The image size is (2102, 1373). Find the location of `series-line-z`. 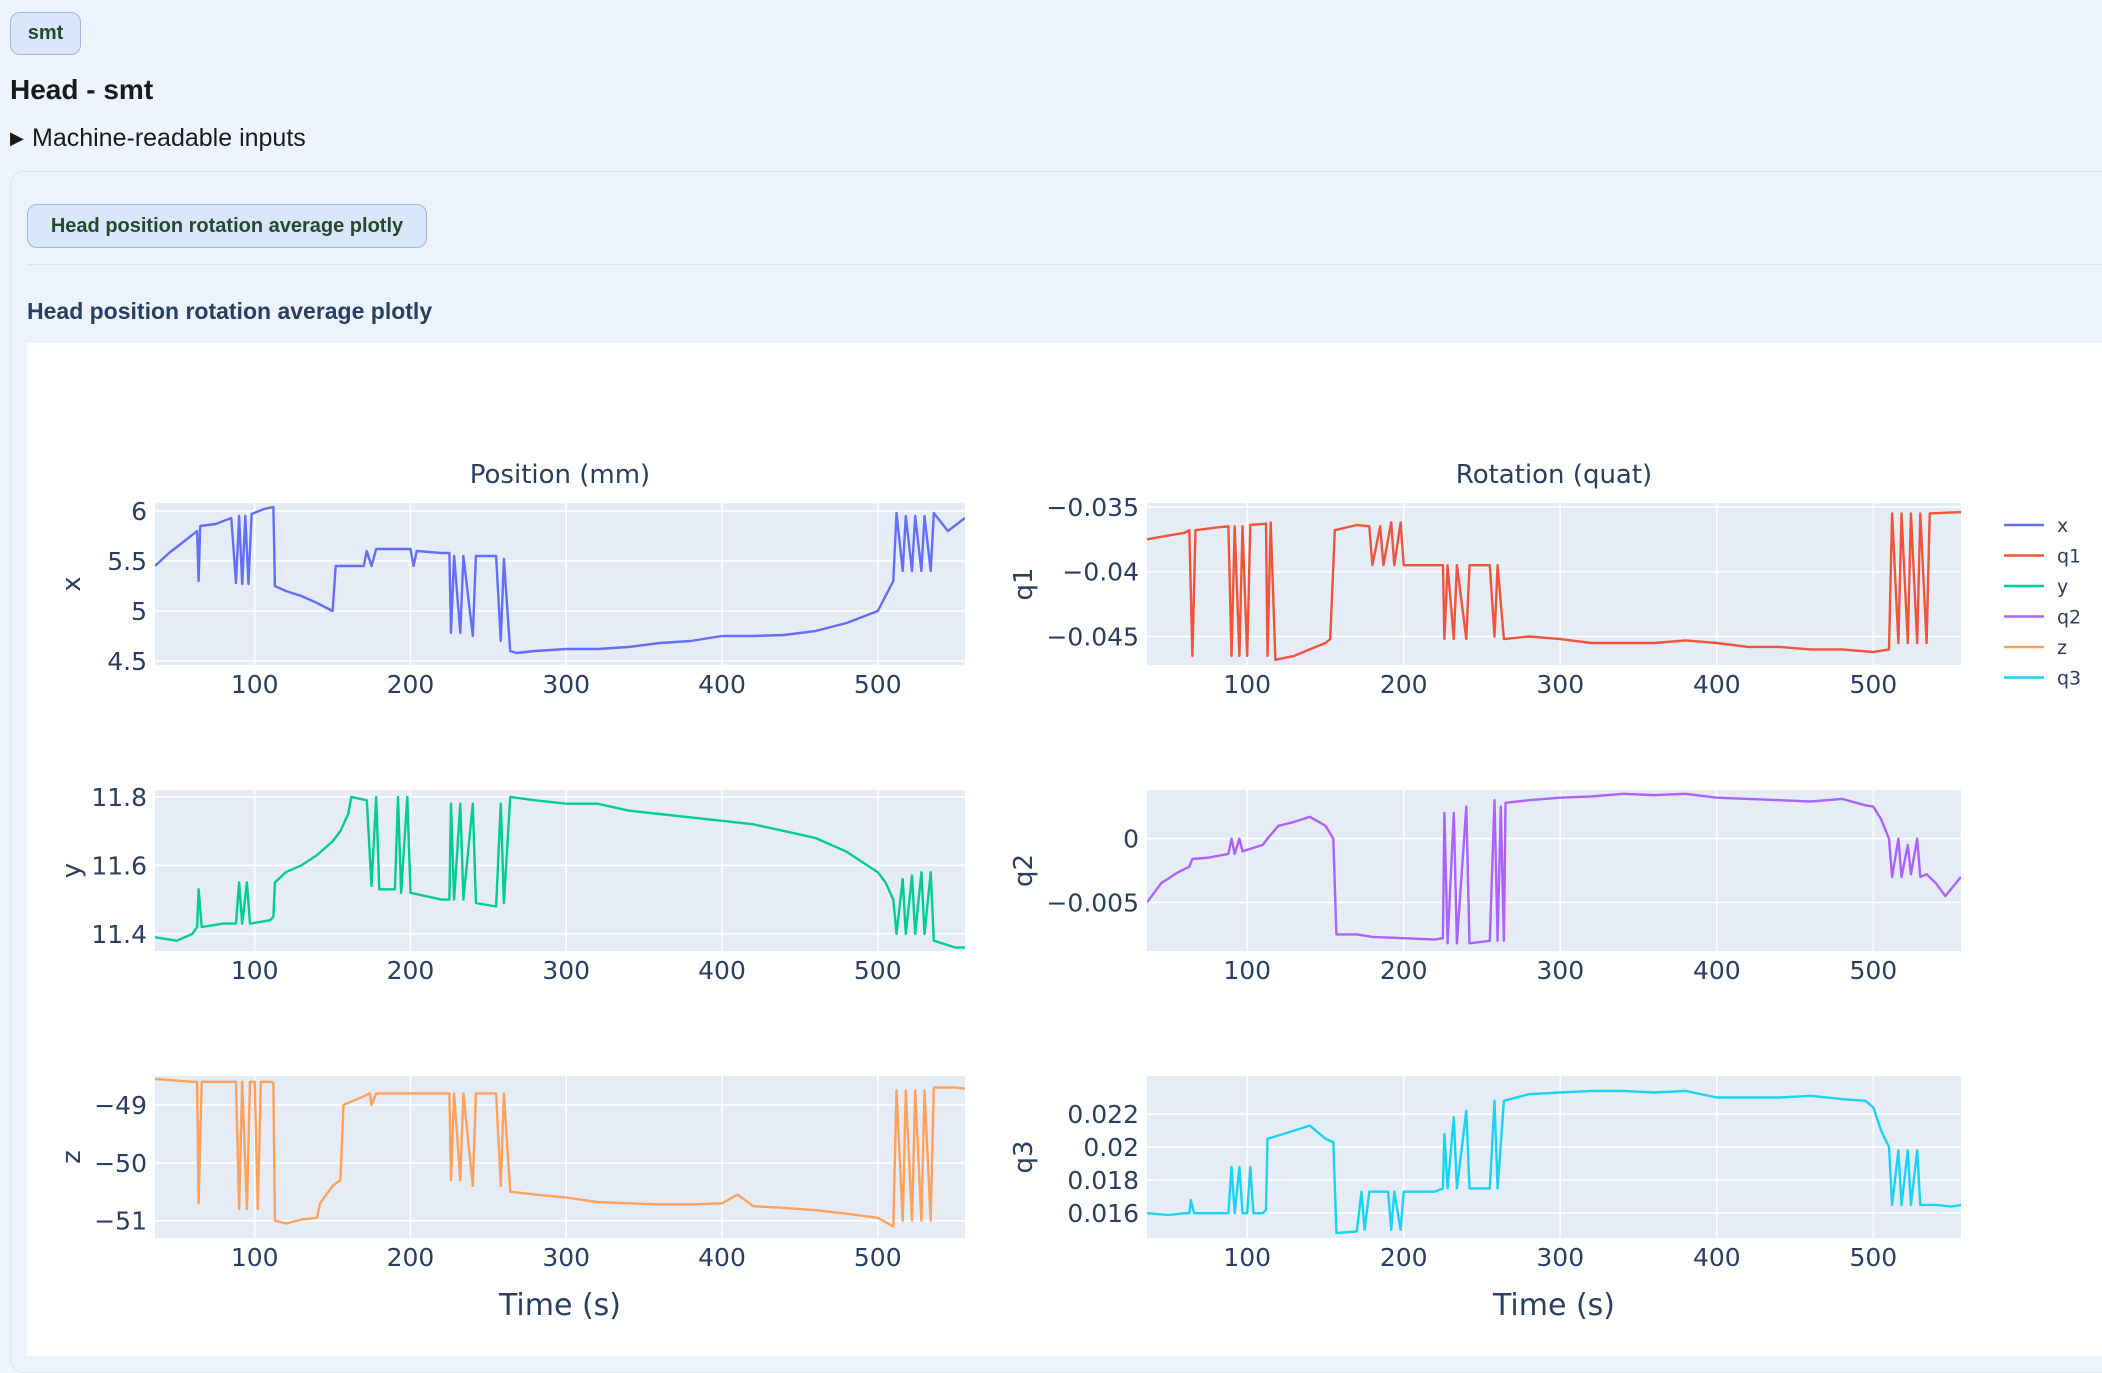

series-line-z is located at coordinates (560, 1152).